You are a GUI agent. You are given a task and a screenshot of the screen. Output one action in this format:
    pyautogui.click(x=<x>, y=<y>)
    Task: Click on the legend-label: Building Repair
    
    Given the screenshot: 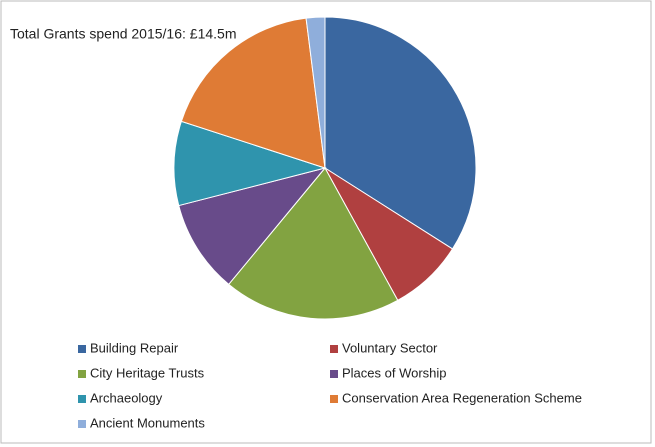 What is the action you would take?
    pyautogui.click(x=134, y=347)
    